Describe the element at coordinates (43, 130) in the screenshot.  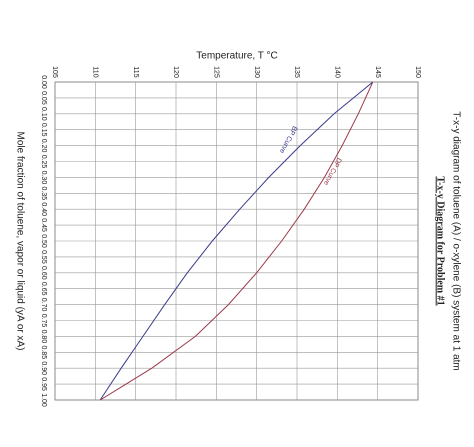
I see `mole-fraction-tick-label: 0.15` at that location.